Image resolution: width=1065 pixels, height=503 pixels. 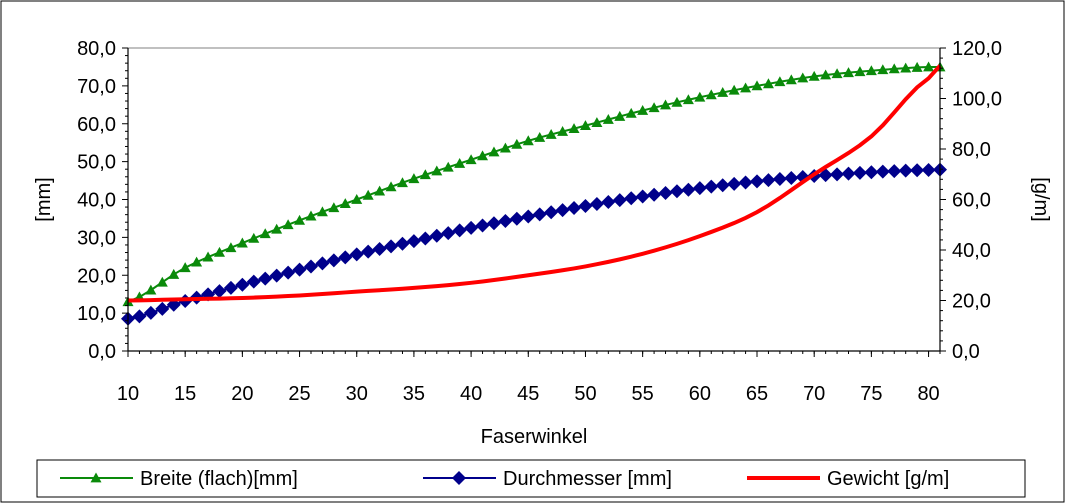 What do you see at coordinates (96, 49) in the screenshot?
I see `y-left-tick-label: 80,0` at bounding box center [96, 49].